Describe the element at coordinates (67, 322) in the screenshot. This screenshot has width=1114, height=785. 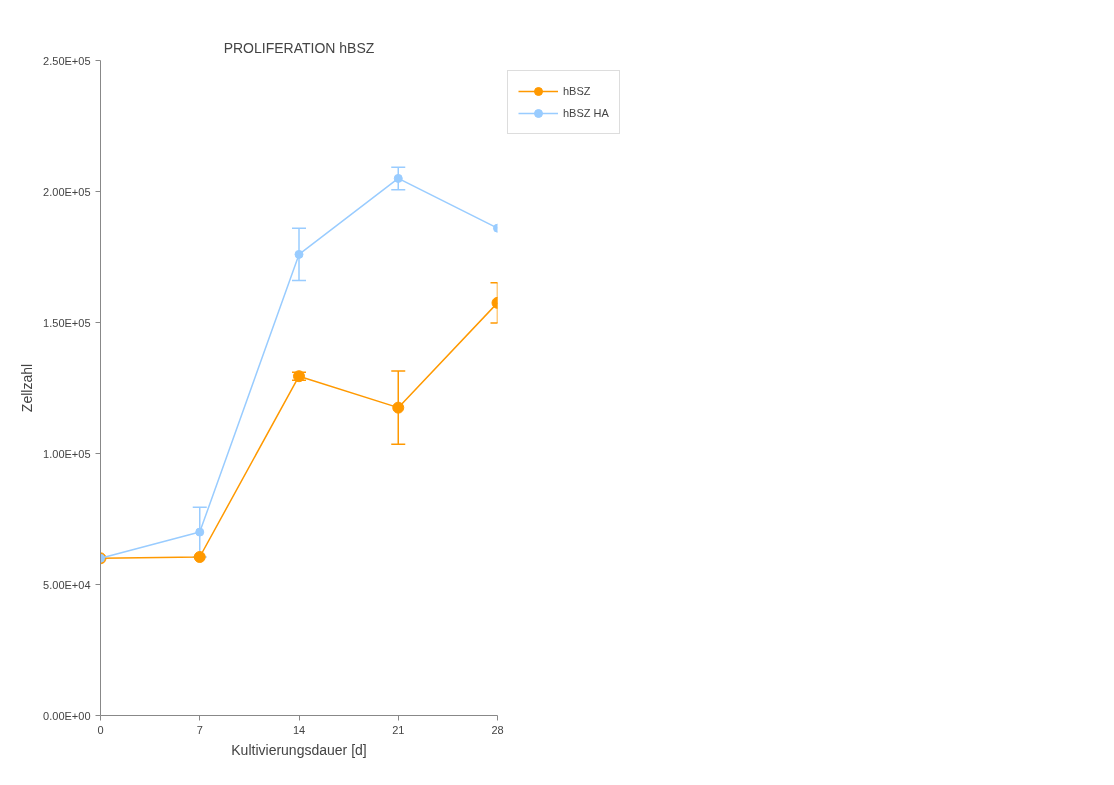
I see `y-tick-label: 1.50E+05` at that location.